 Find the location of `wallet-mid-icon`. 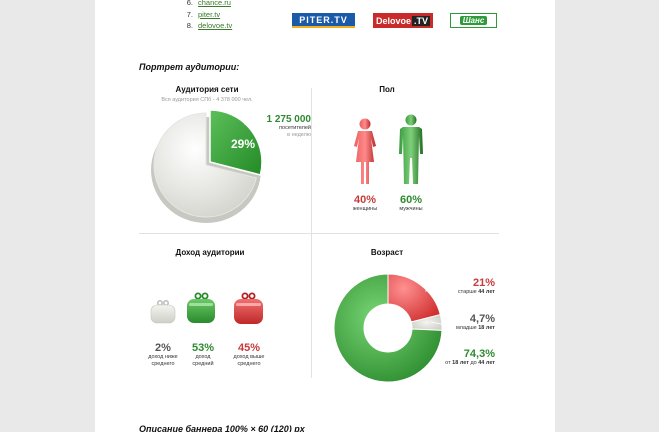

wallet-mid-icon is located at coordinates (201, 307).